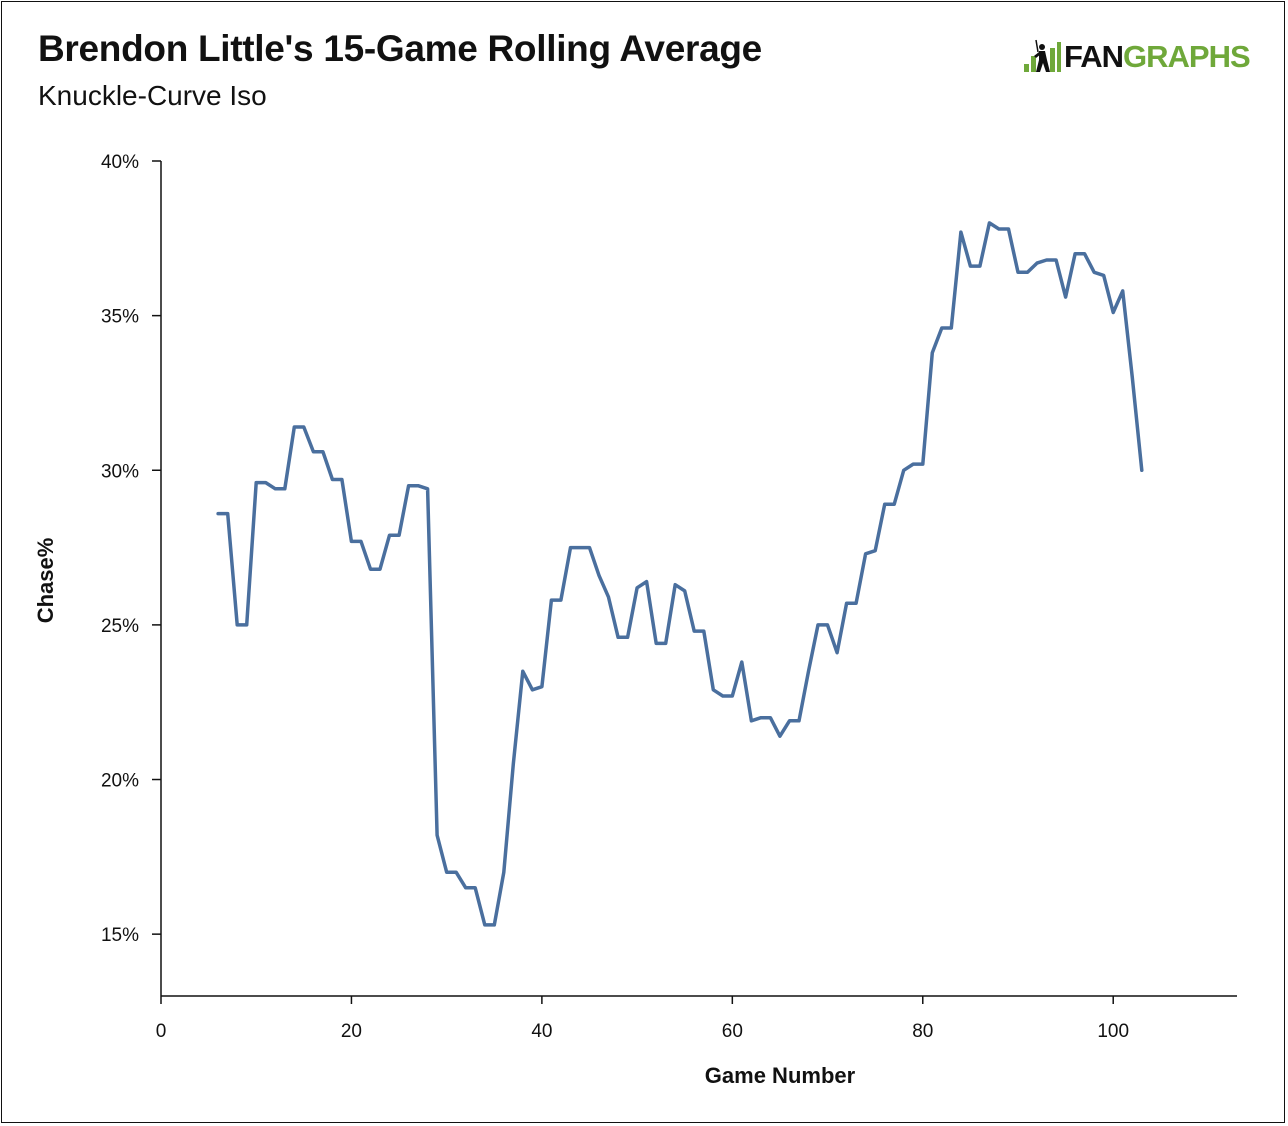 Image resolution: width=1288 pixels, height=1126 pixels. Describe the element at coordinates (152, 95) in the screenshot. I see `chart-subtitle: Knuckle-Curve Iso` at that location.